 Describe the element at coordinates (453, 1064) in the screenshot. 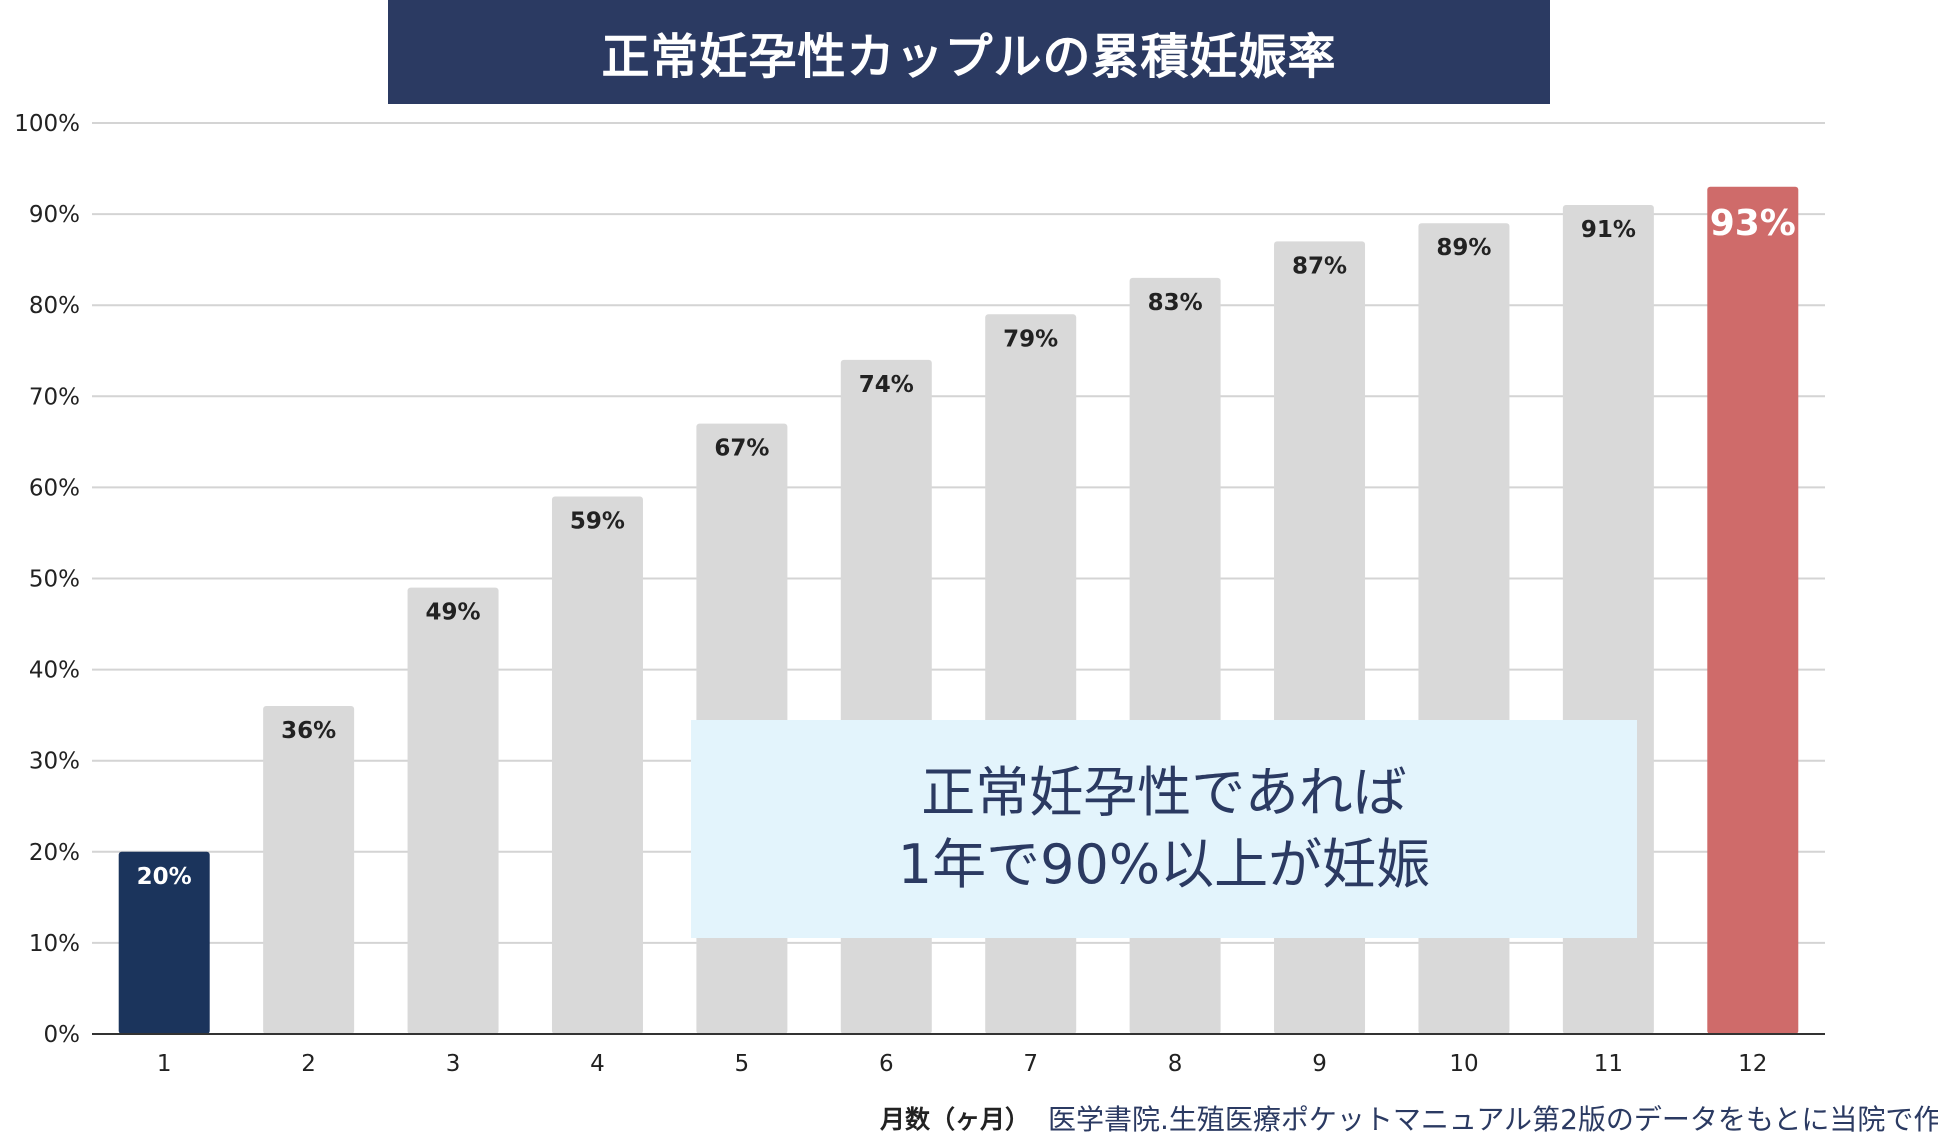

I see `x-tick-label: 3` at that location.